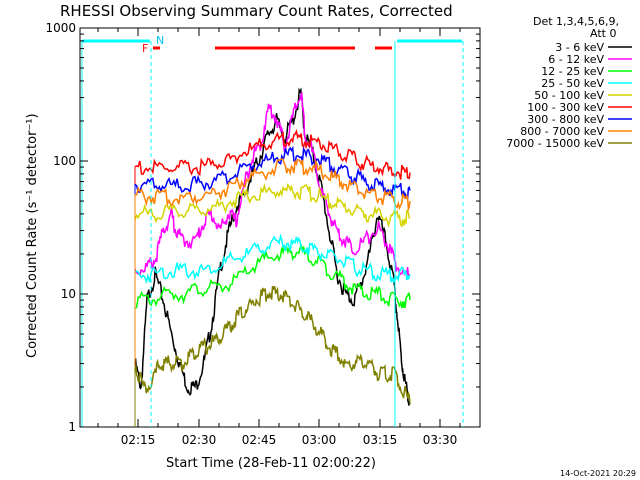 The width and height of the screenshot is (640, 480). I want to click on legend-label: 50 - 100 keV, so click(569, 95).